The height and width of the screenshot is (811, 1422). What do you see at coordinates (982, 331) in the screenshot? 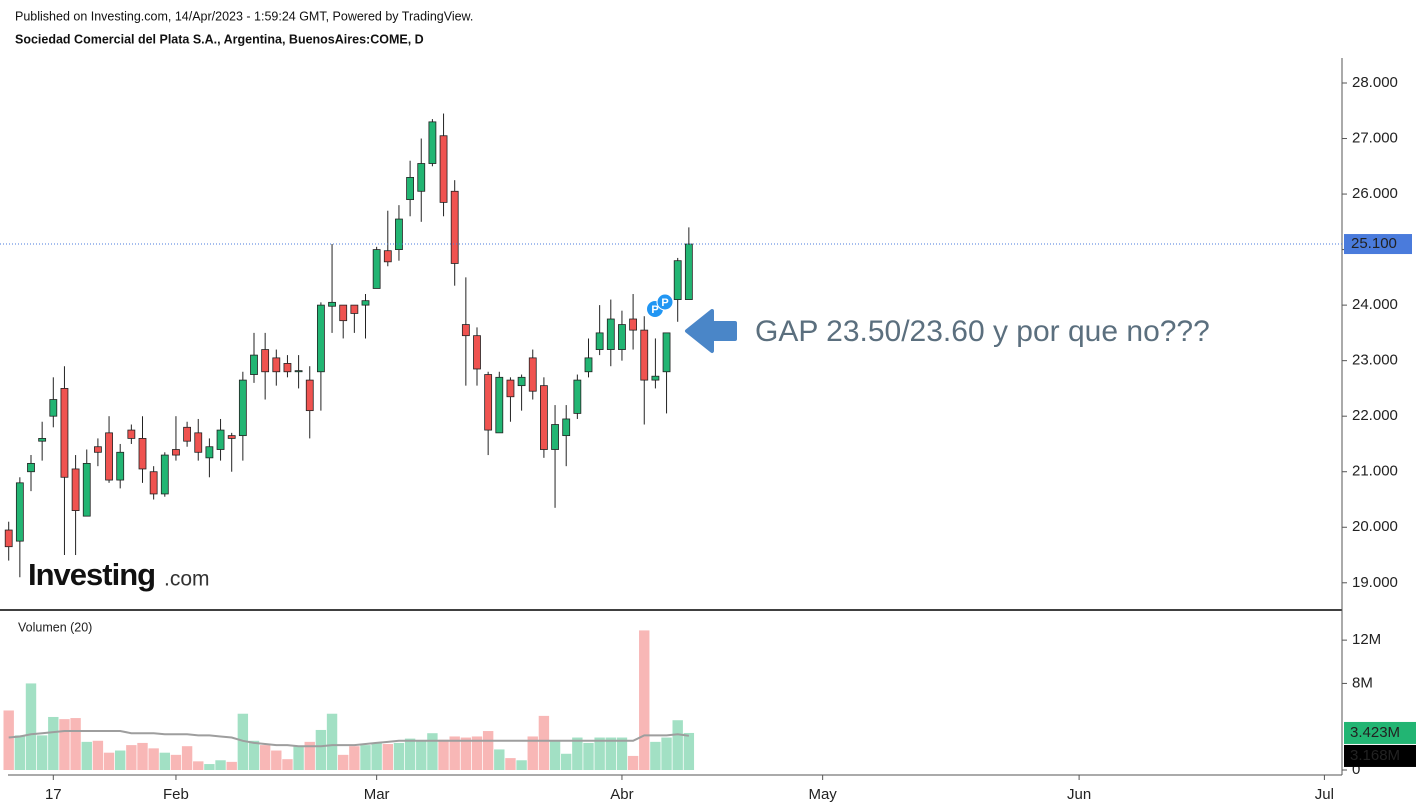
I see `annotation: GAP 23.50/23.60 y por que no???` at bounding box center [982, 331].